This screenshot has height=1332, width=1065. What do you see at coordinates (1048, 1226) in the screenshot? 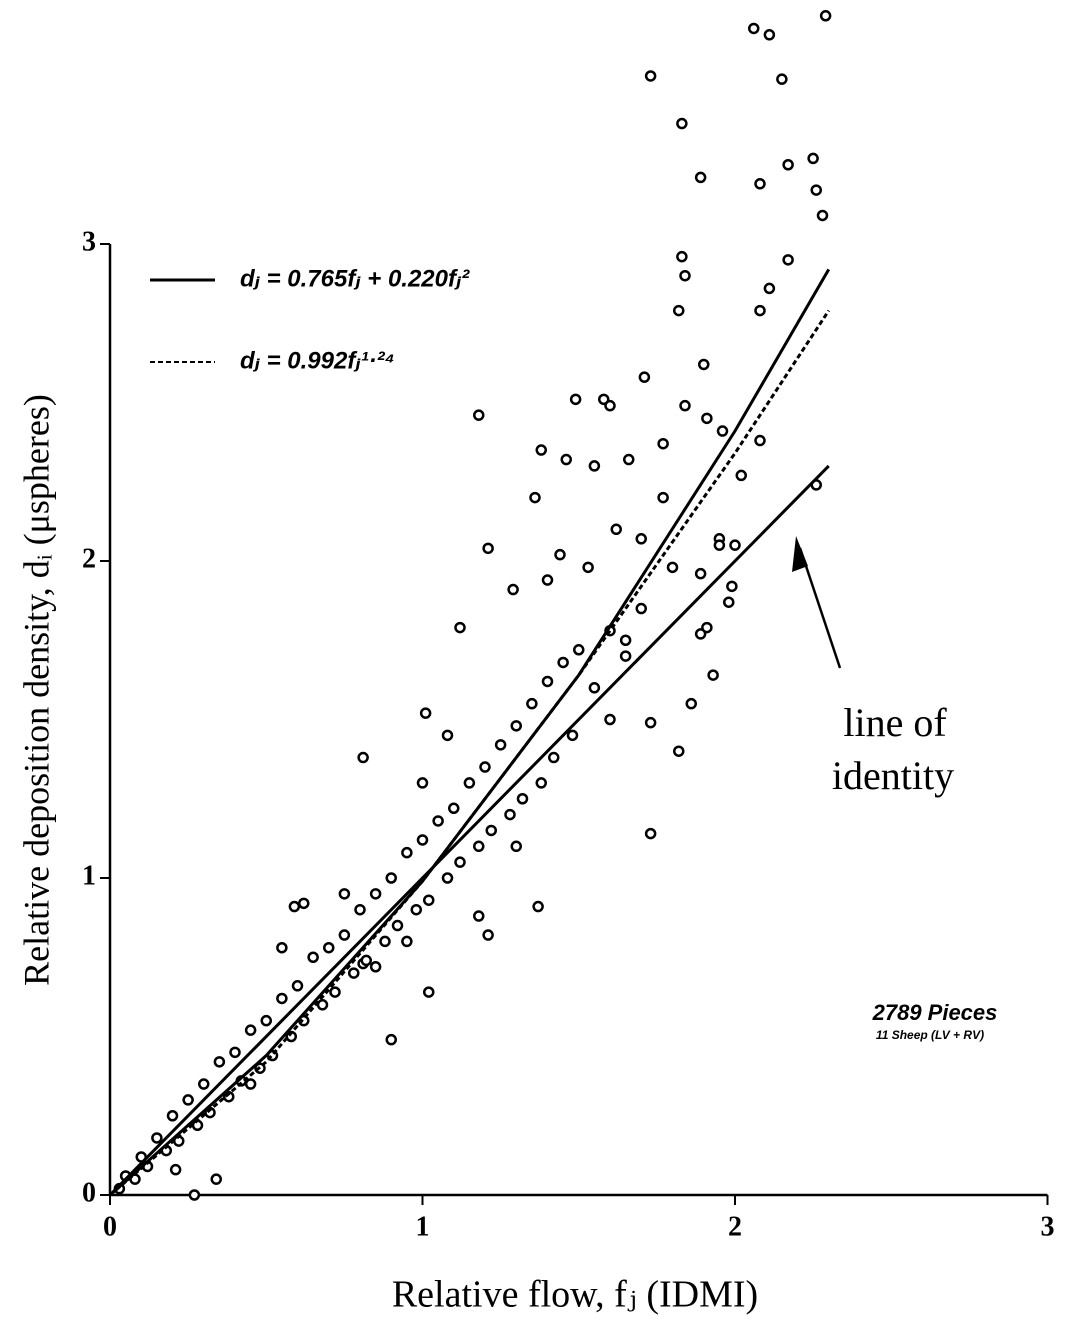
I see `x-tick-label: 3` at bounding box center [1048, 1226].